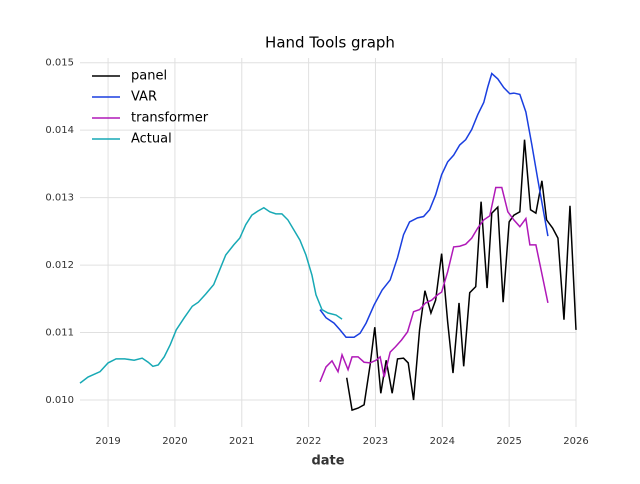  I want to click on x-tick-label: 2025, so click(508, 441).